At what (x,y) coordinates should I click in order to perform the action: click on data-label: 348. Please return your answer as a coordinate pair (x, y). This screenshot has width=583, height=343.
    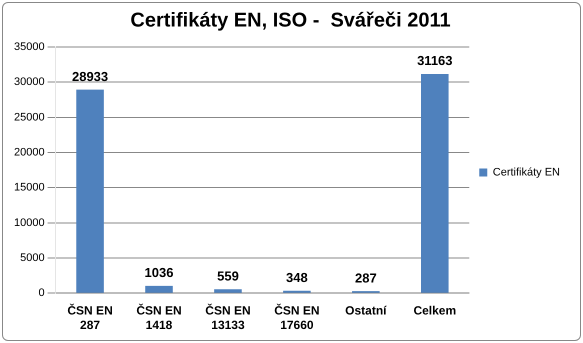
    Looking at the image, I should click on (297, 277).